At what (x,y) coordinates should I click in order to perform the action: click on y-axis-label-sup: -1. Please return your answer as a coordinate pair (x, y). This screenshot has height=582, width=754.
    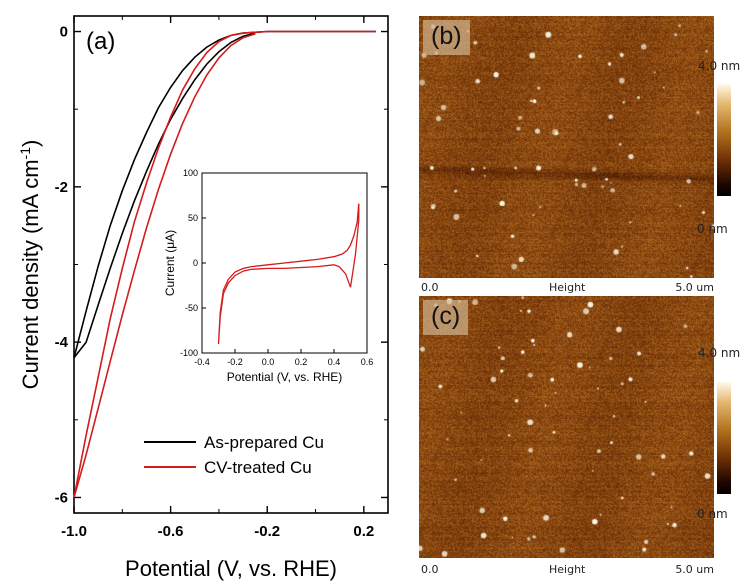
    Looking at the image, I should click on (25, 153).